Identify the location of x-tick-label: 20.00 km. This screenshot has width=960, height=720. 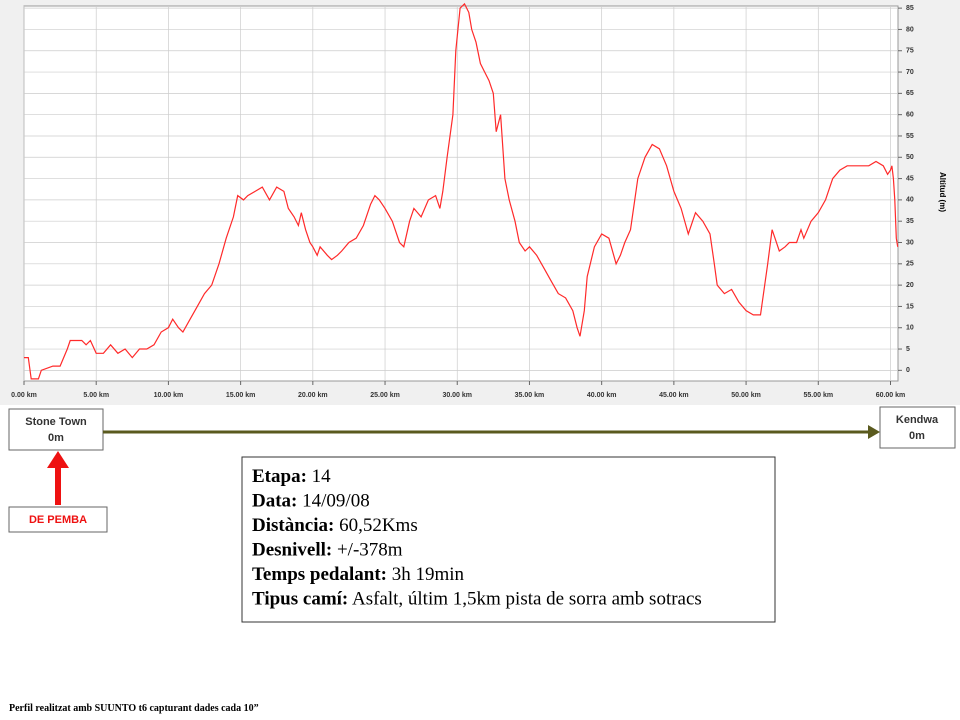
(313, 395).